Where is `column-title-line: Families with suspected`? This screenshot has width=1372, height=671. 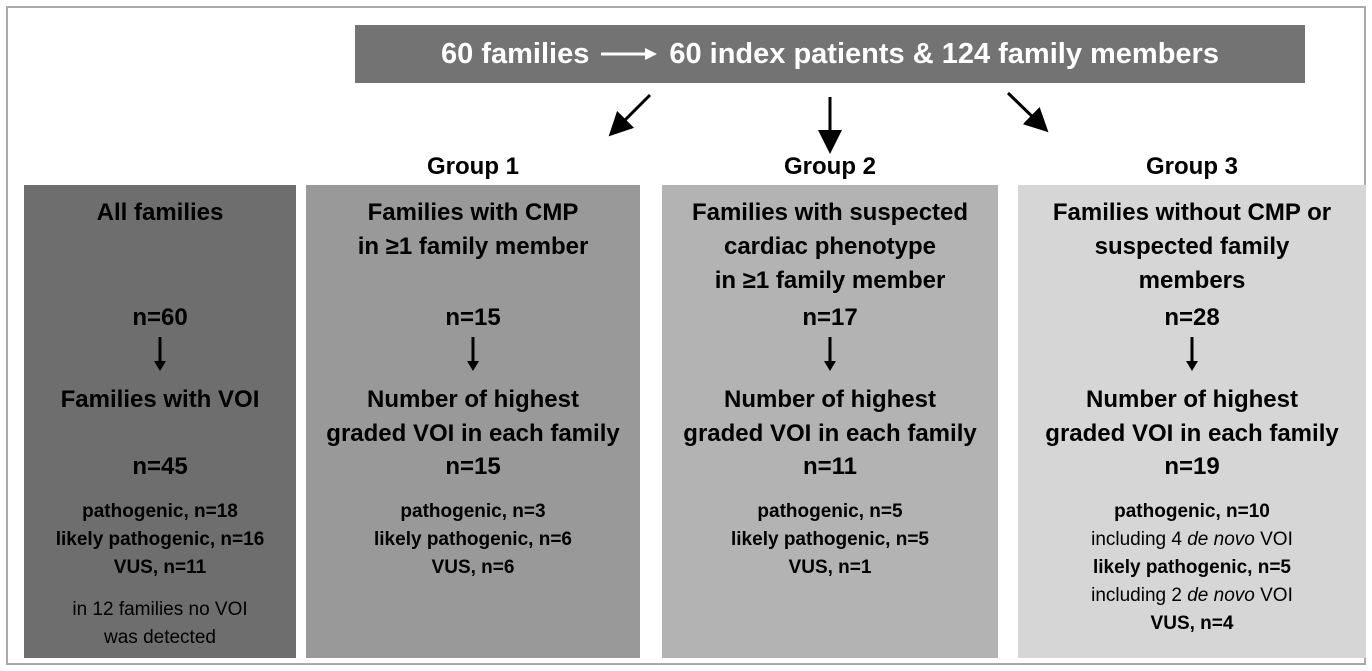 column-title-line: Families with suspected is located at coordinates (830, 212).